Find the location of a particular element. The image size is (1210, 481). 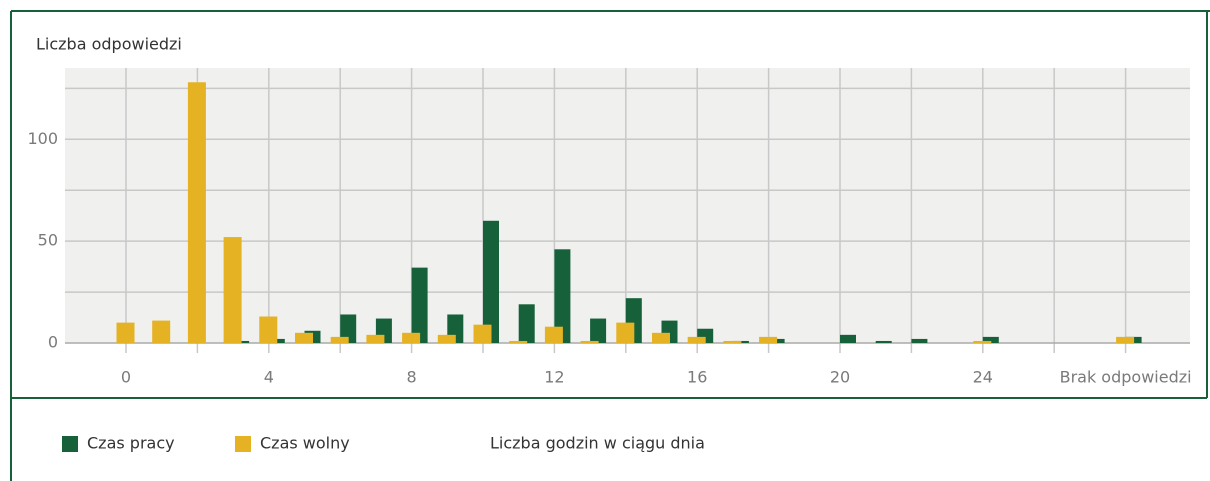

legend-label: Czas wolny is located at coordinates (305, 443).